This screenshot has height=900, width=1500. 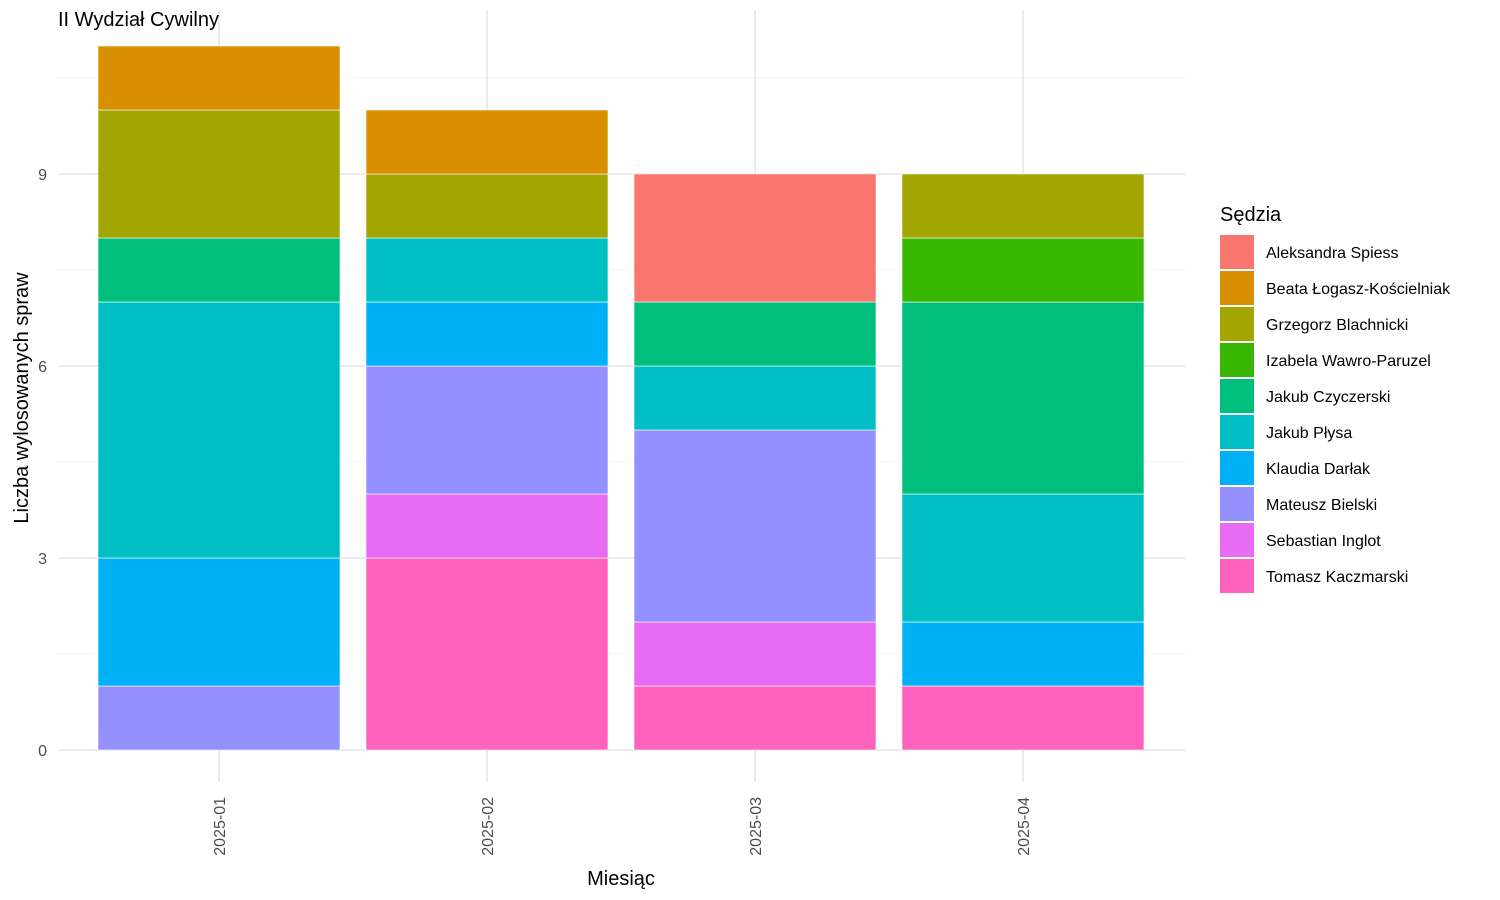 What do you see at coordinates (621, 879) in the screenshot?
I see `x-axis-title: Miesiąc` at bounding box center [621, 879].